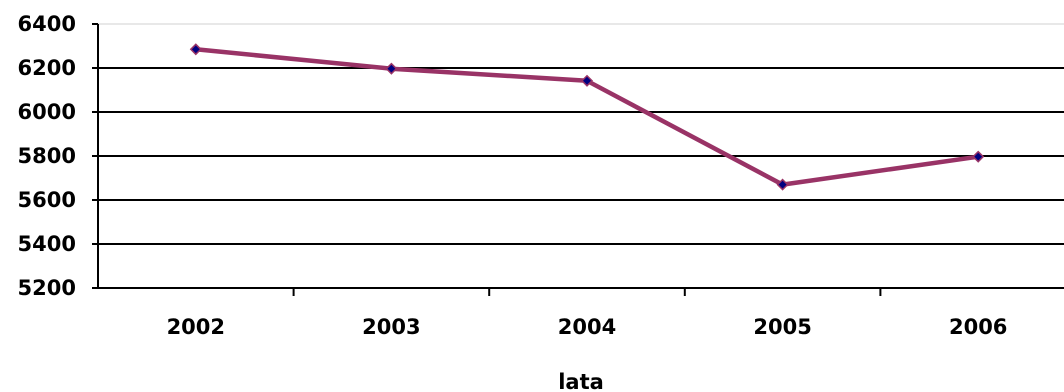 This screenshot has width=1064, height=392. What do you see at coordinates (195, 49) in the screenshot?
I see `data-point-2002` at bounding box center [195, 49].